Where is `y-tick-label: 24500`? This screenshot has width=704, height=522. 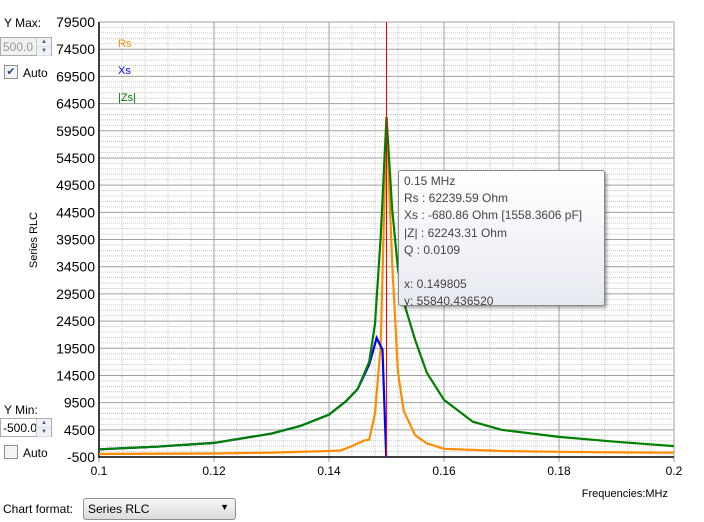
y-tick-label: 24500 is located at coordinates (75, 321).